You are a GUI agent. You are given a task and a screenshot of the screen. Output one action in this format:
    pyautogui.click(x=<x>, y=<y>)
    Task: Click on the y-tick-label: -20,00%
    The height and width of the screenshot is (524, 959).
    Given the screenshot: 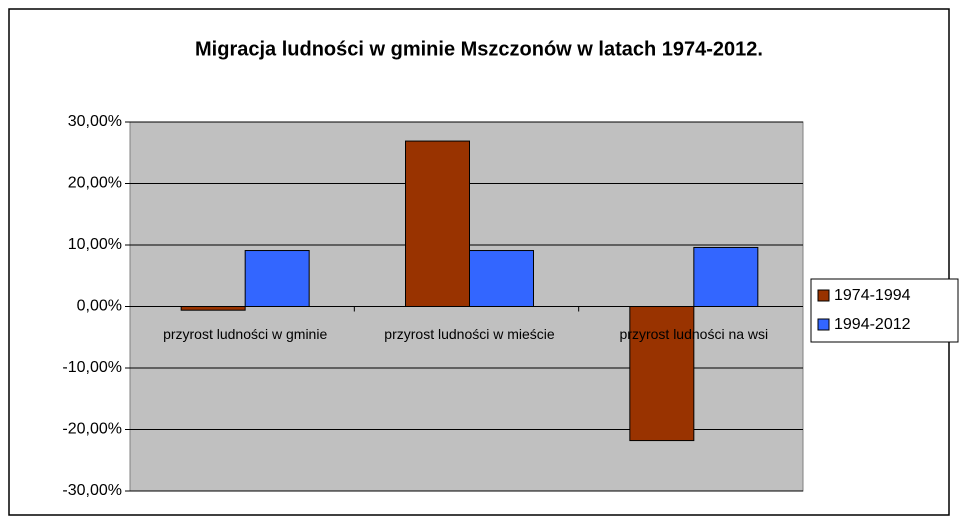 What is the action you would take?
    pyautogui.click(x=92, y=429)
    